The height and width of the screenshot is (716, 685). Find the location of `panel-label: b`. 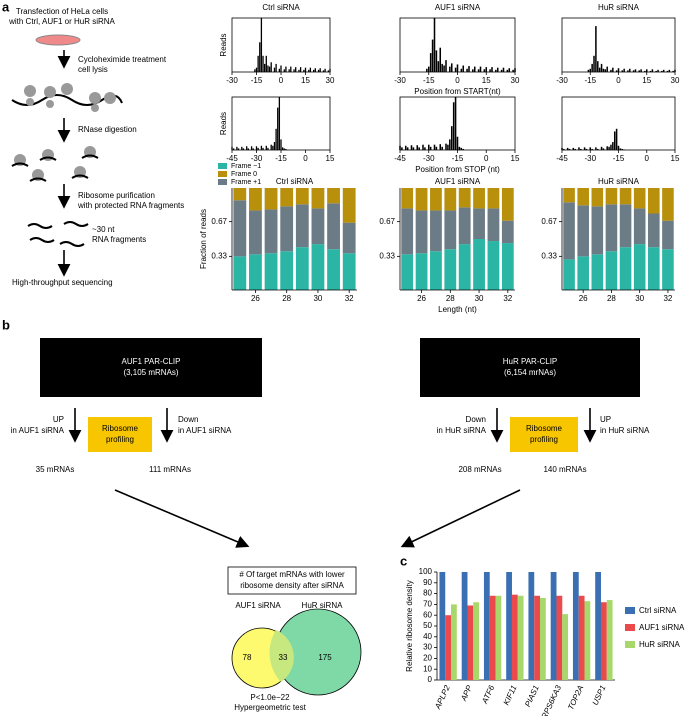

panel-label: b is located at coordinates (6, 324).